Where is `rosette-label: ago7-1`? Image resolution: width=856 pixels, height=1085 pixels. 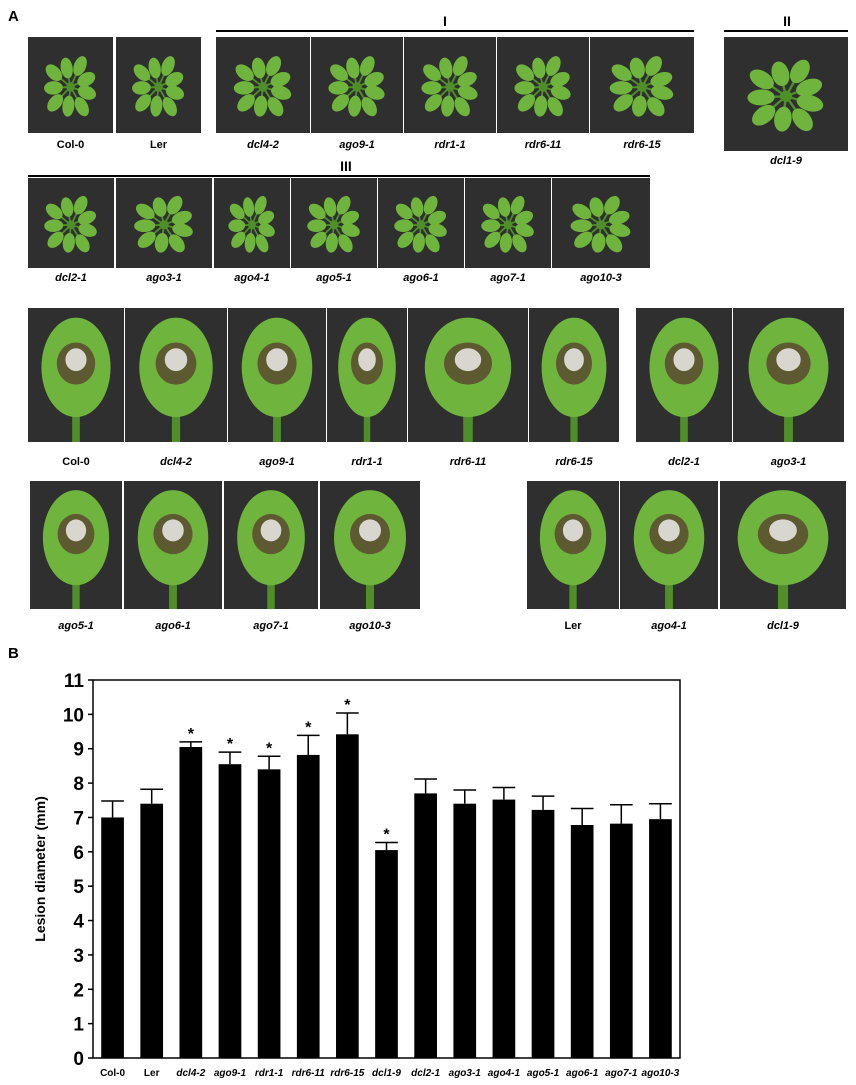
rosette-label: ago7-1 is located at coordinates (508, 278).